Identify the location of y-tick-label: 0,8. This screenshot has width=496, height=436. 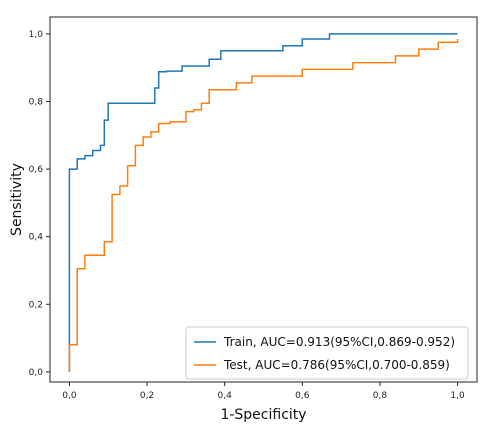
(36, 102).